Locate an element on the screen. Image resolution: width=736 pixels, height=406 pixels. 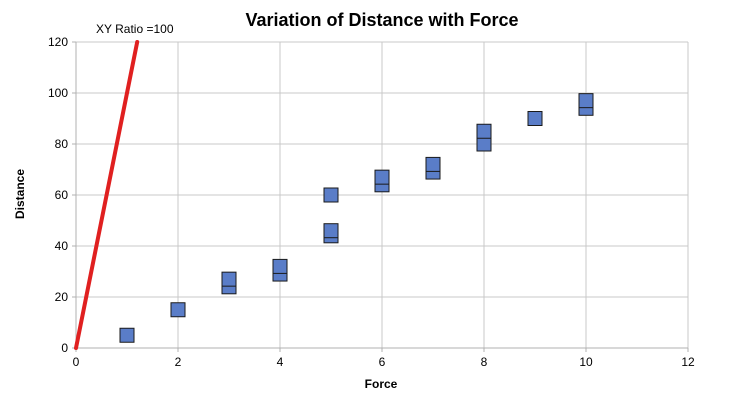
x-tick-label: 8 is located at coordinates (484, 362).